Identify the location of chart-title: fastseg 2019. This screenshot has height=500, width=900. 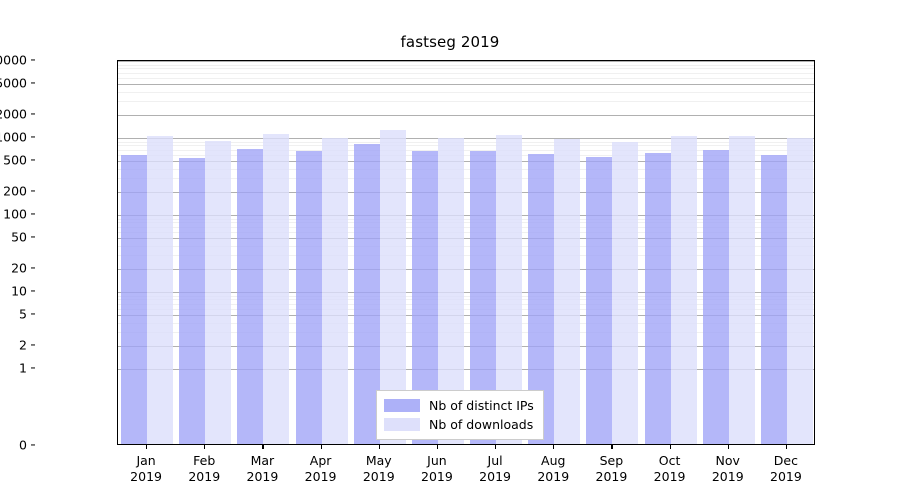
(450, 42).